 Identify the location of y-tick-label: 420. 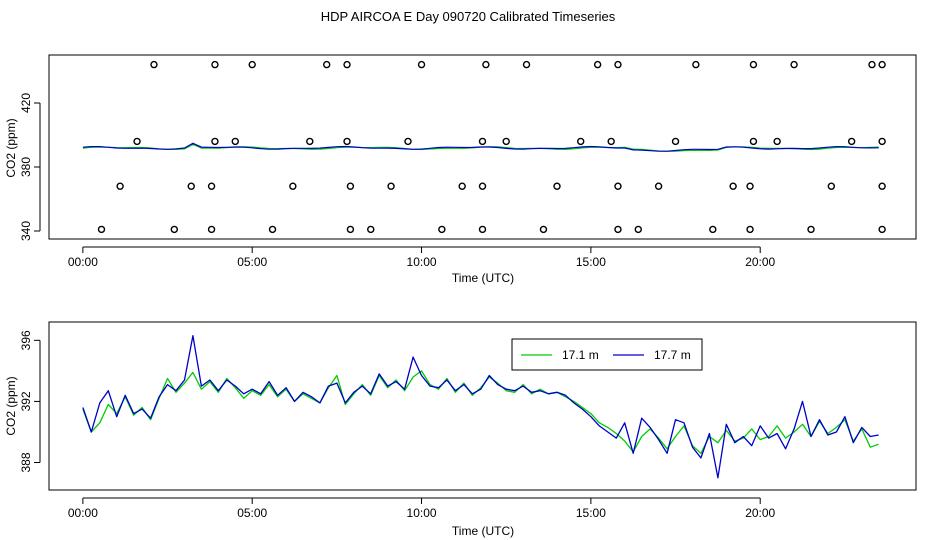
(26, 103).